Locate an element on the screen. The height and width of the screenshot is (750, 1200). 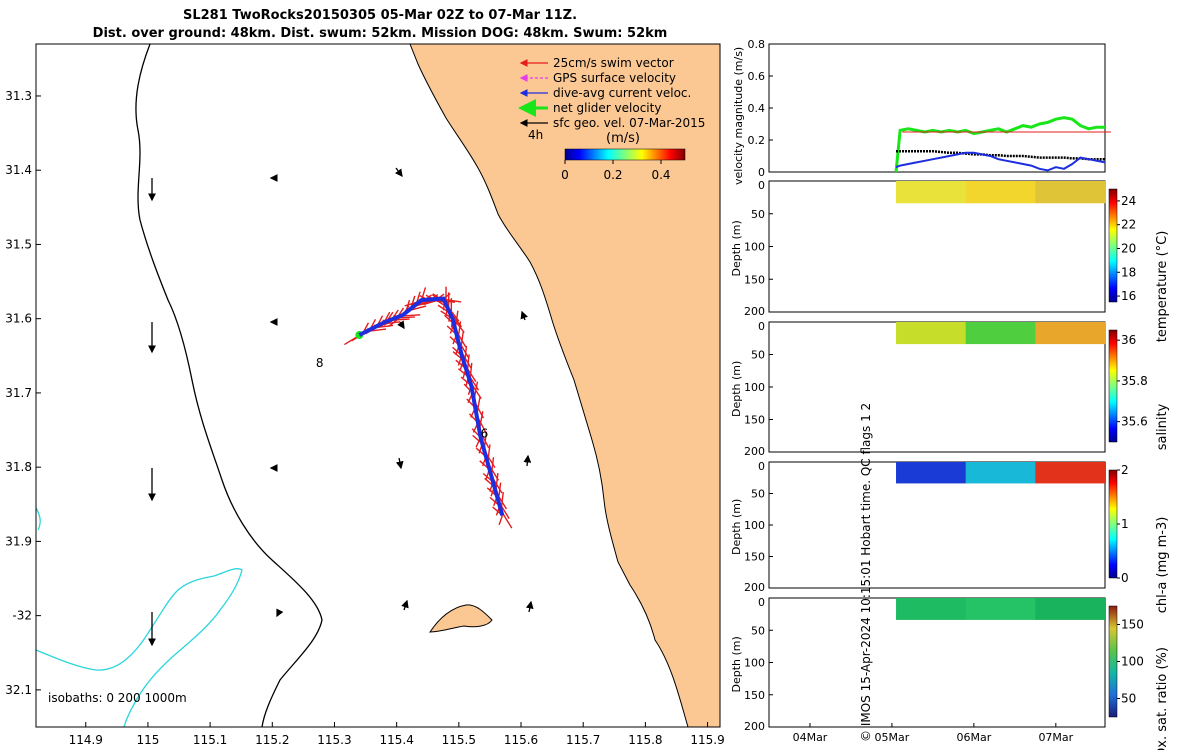
map-ytick-label: 31.3 is located at coordinates (18, 96).